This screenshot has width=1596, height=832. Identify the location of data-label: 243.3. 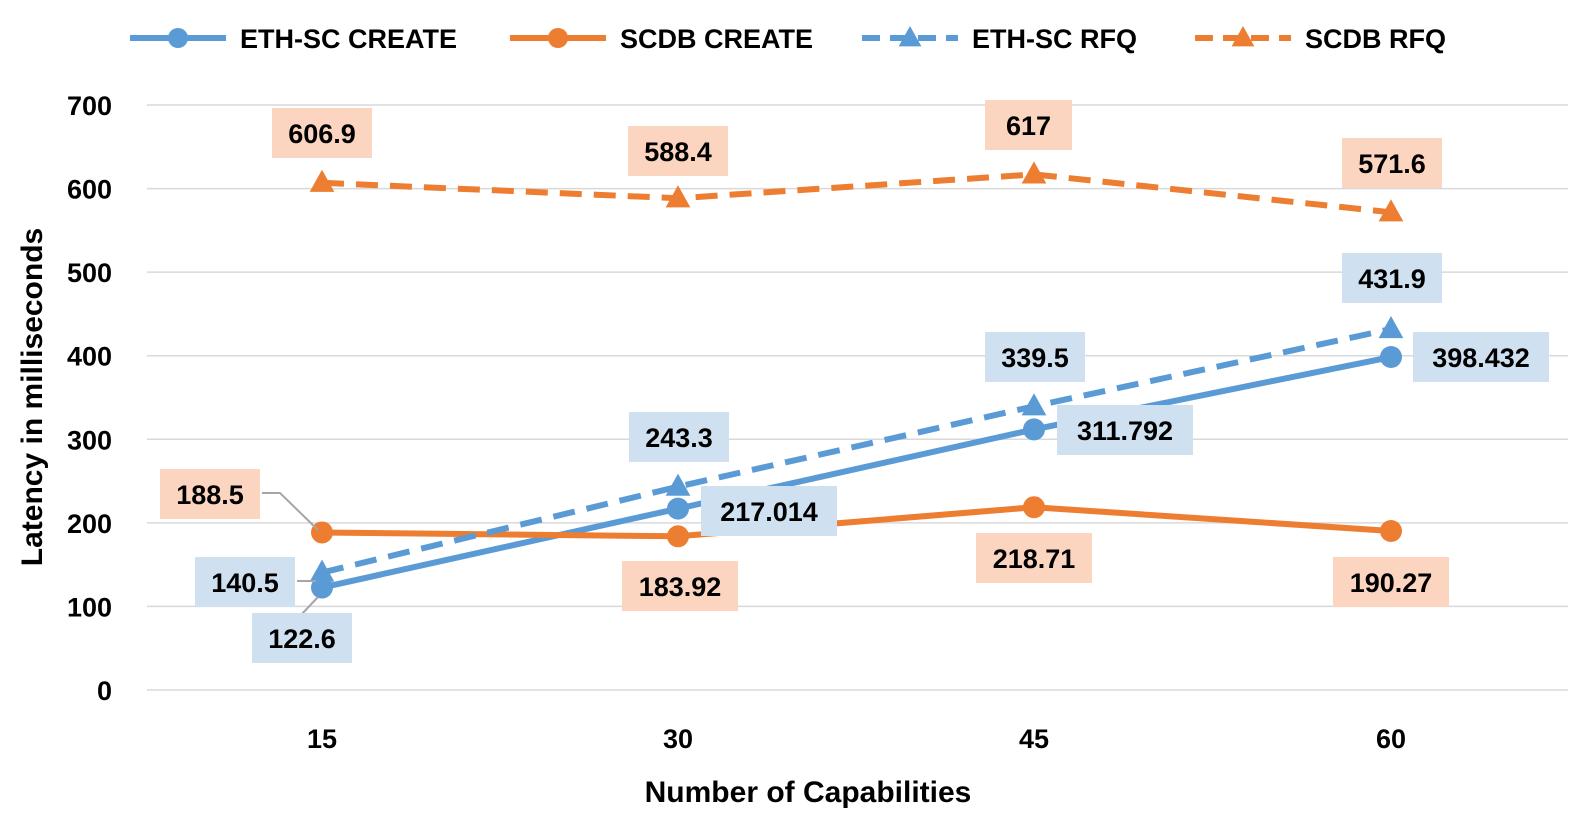
(679, 438).